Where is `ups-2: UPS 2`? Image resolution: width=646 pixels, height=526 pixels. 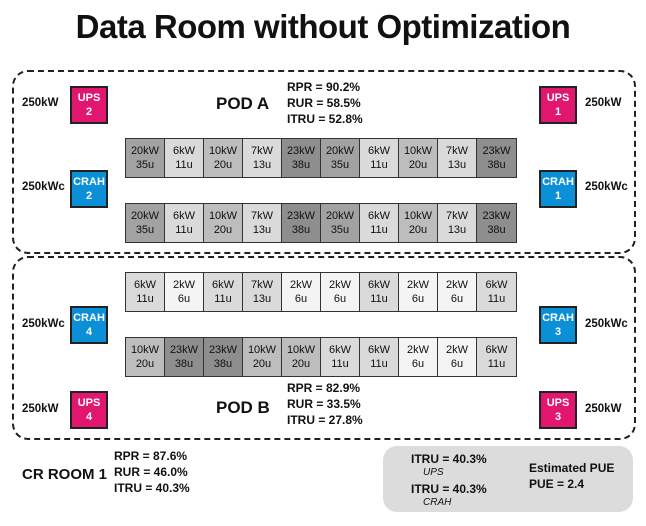 ups-2: UPS 2 is located at coordinates (89, 105).